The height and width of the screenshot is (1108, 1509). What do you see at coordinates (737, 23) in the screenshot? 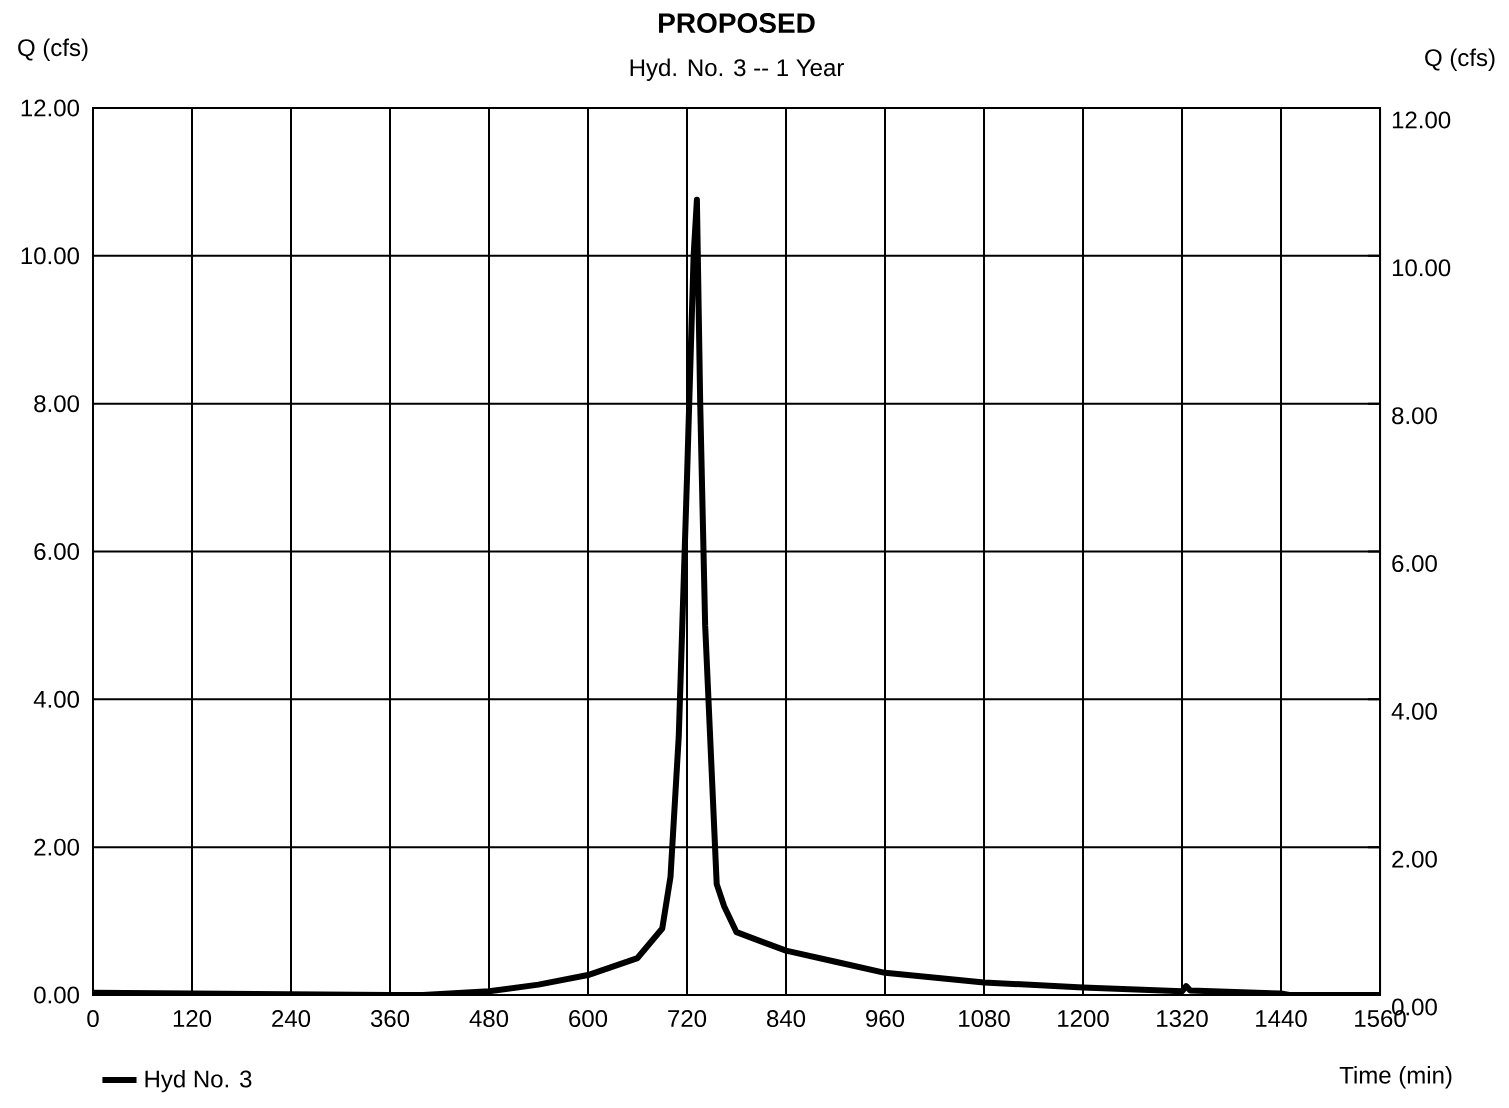
I see `chart-title: PROPOSED` at bounding box center [737, 23].